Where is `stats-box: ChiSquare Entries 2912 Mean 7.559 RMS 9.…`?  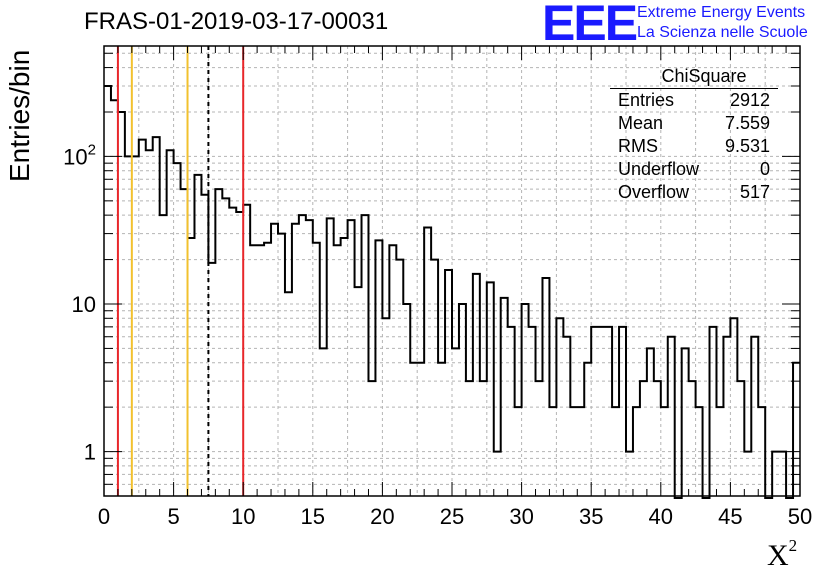 stats-box: ChiSquare Entries 2912 Mean 7.559 RMS 9.… is located at coordinates (694, 135).